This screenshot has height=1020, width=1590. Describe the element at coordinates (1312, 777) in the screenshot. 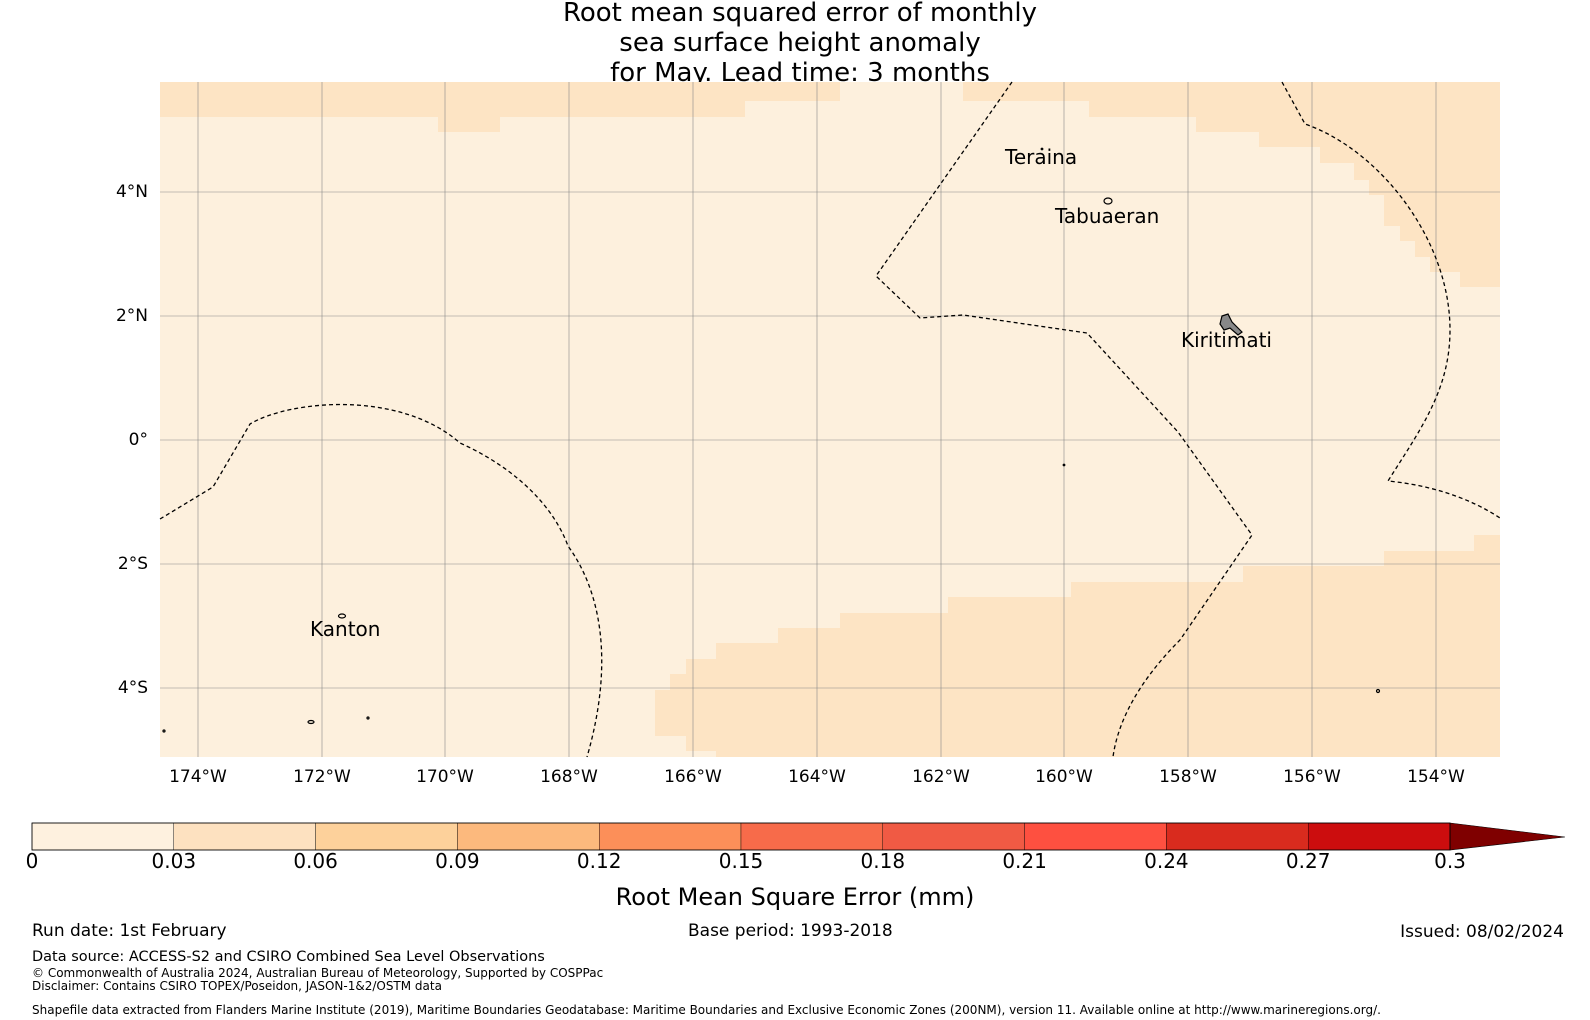

I see `lon-label-156w: 156°W` at that location.